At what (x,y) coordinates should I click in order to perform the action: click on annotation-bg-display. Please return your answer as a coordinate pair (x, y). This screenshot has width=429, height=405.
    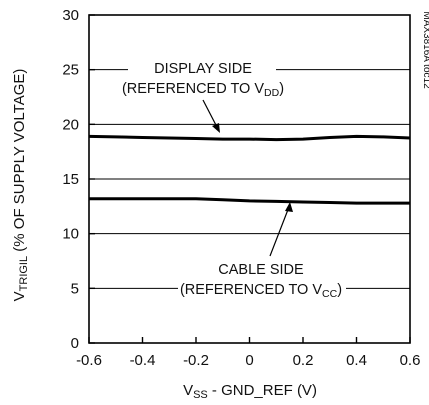
    Looking at the image, I should click on (202, 78).